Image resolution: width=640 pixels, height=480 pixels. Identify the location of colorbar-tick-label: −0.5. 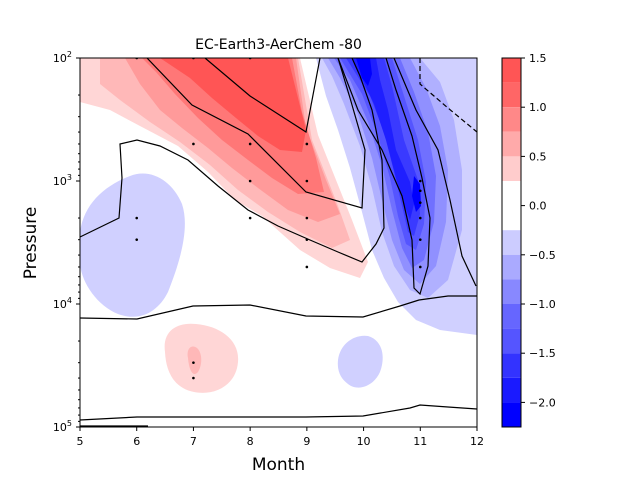
(542, 255).